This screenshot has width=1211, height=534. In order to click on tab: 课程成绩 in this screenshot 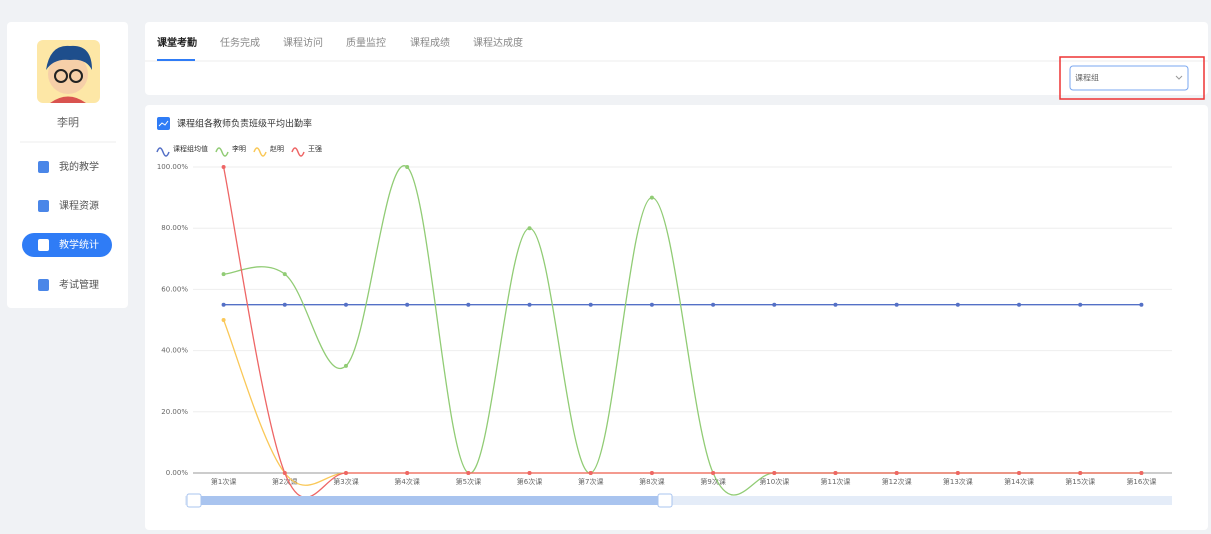, I will do `click(430, 42)`.